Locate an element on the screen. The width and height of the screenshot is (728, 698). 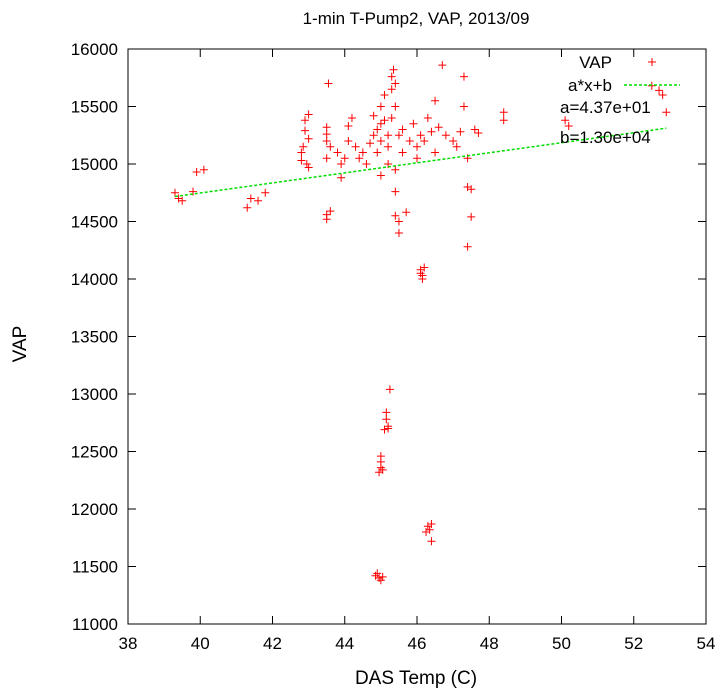
y-tick-label: 14000 is located at coordinates (94, 279).